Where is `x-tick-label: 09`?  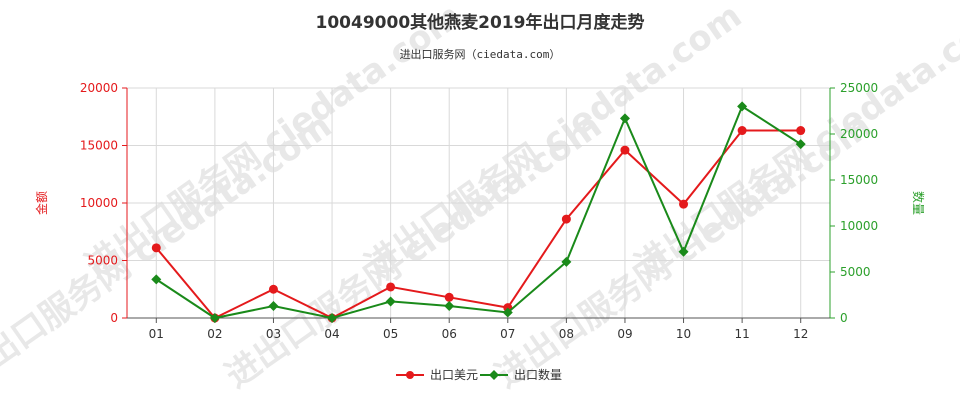 x-tick-label: 09 is located at coordinates (624, 334).